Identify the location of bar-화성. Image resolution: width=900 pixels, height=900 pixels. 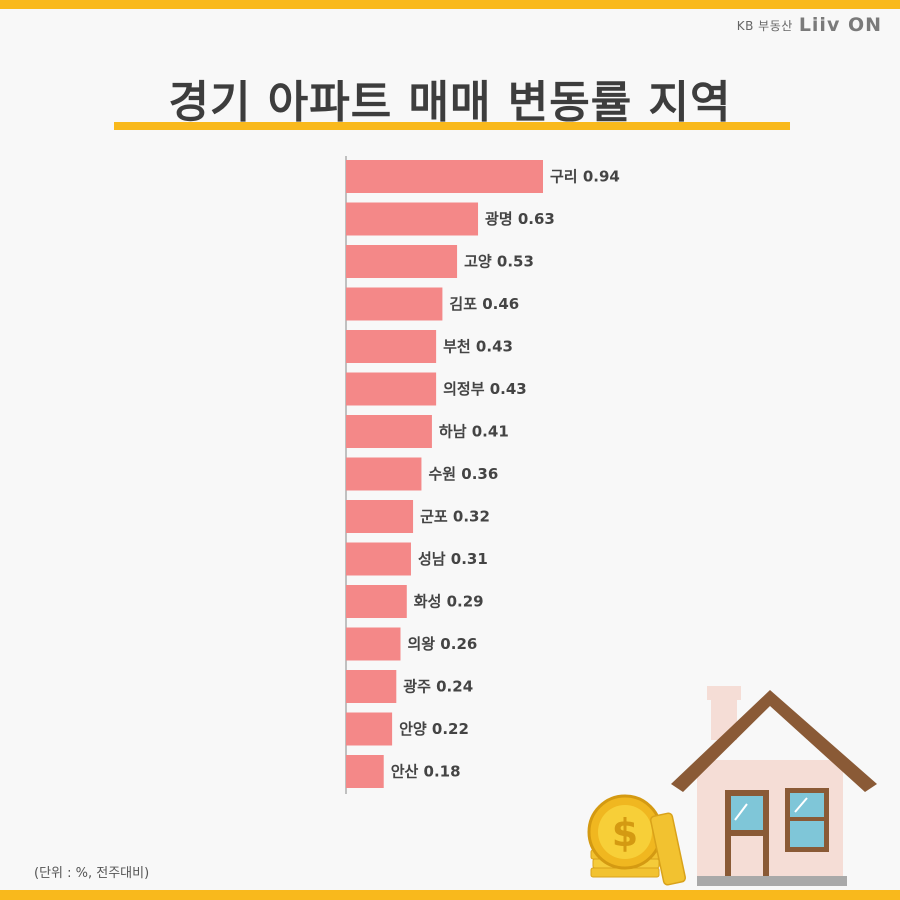
(376, 601).